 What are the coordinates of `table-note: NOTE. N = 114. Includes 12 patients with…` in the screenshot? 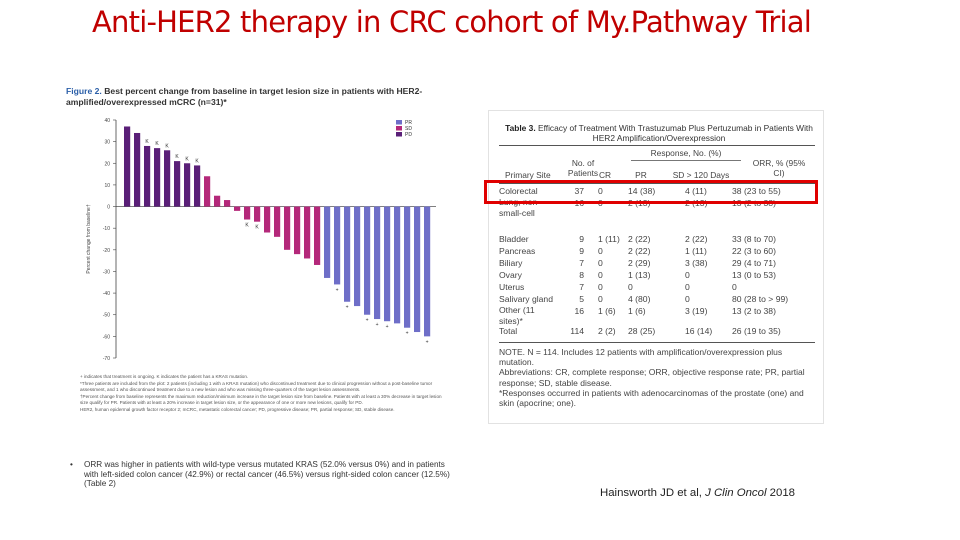 It's located at (641, 357).